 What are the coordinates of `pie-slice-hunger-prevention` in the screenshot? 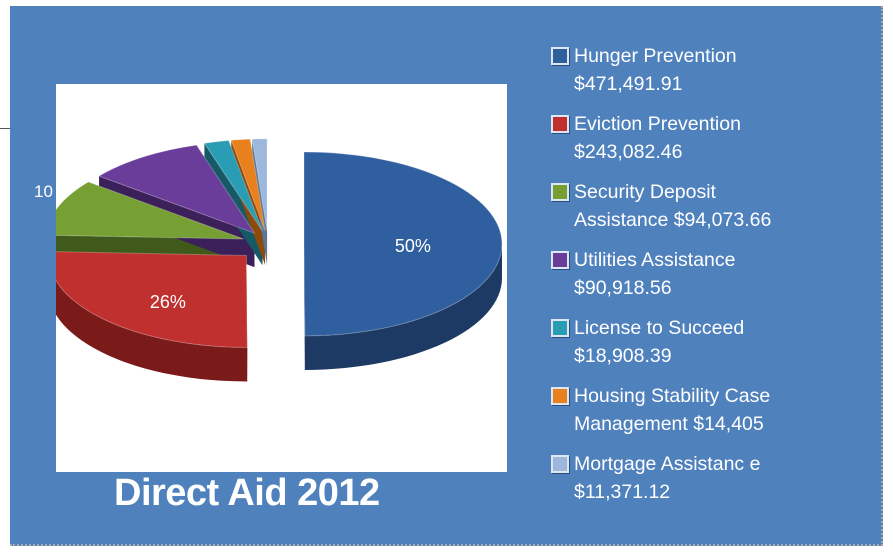 It's located at (403, 244).